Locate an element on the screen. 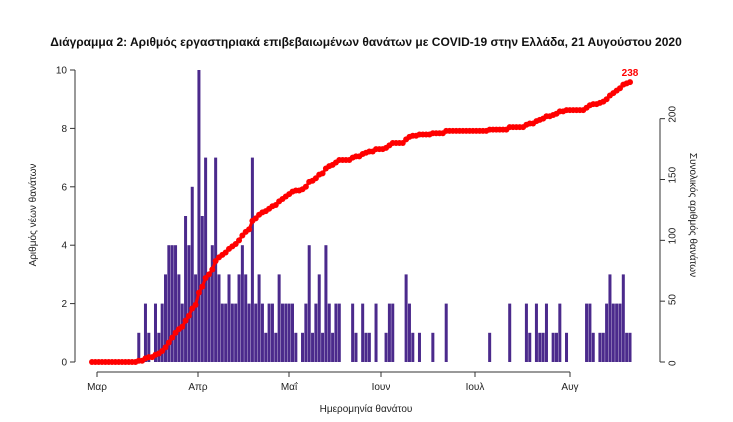  left-tick-label: 2 is located at coordinates (64, 304).